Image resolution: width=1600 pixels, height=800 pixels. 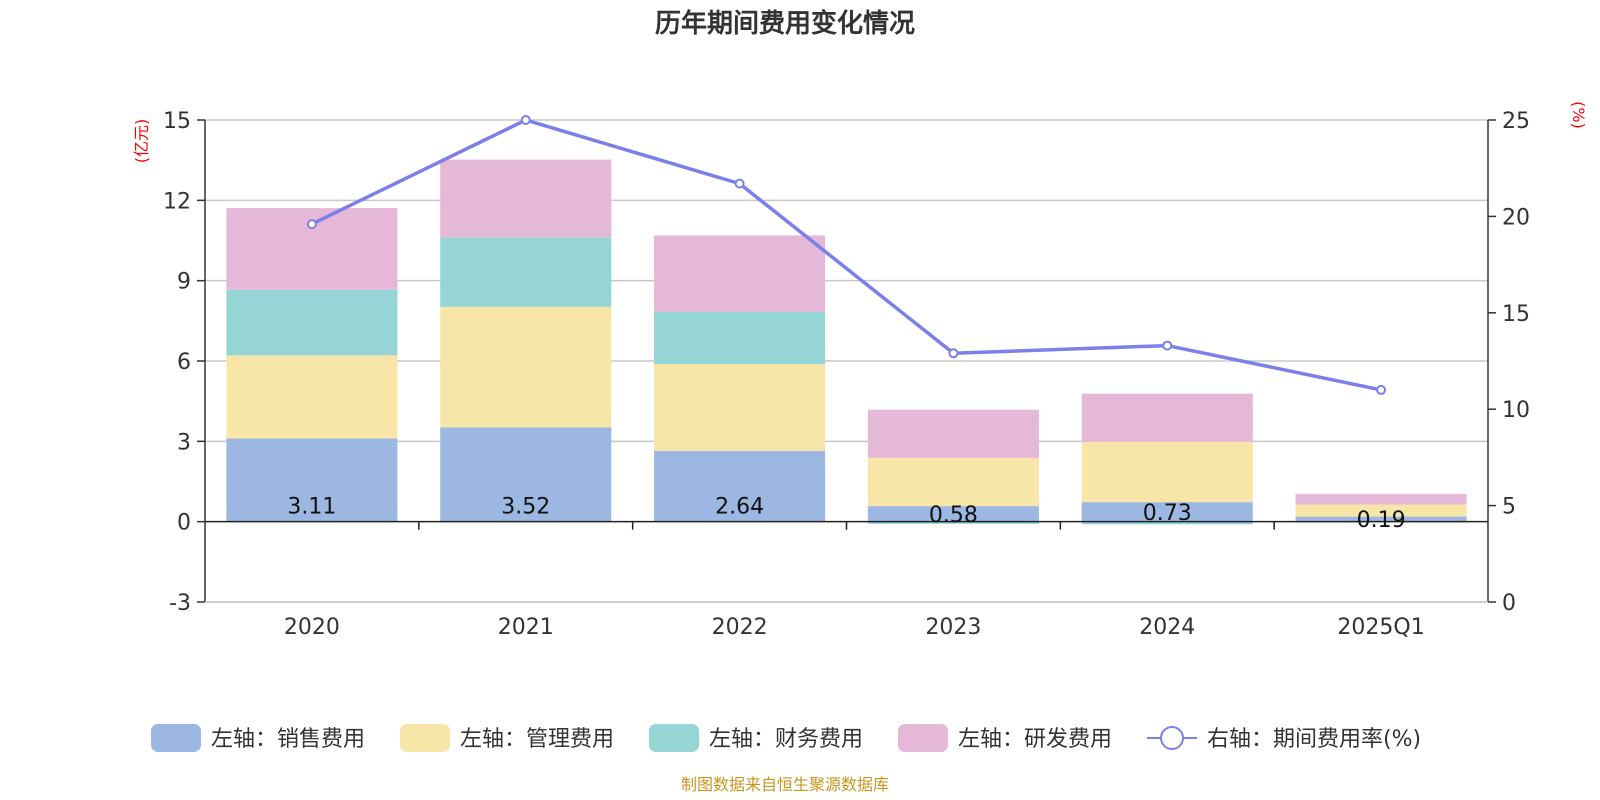 I want to click on x-tick-label: 2025Q1, so click(x=1380, y=627).